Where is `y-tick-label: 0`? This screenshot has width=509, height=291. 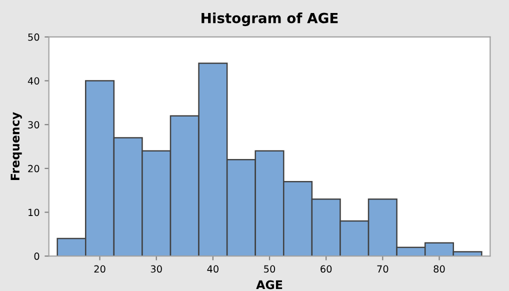 y-tick-label: 0 is located at coordinates (37, 256).